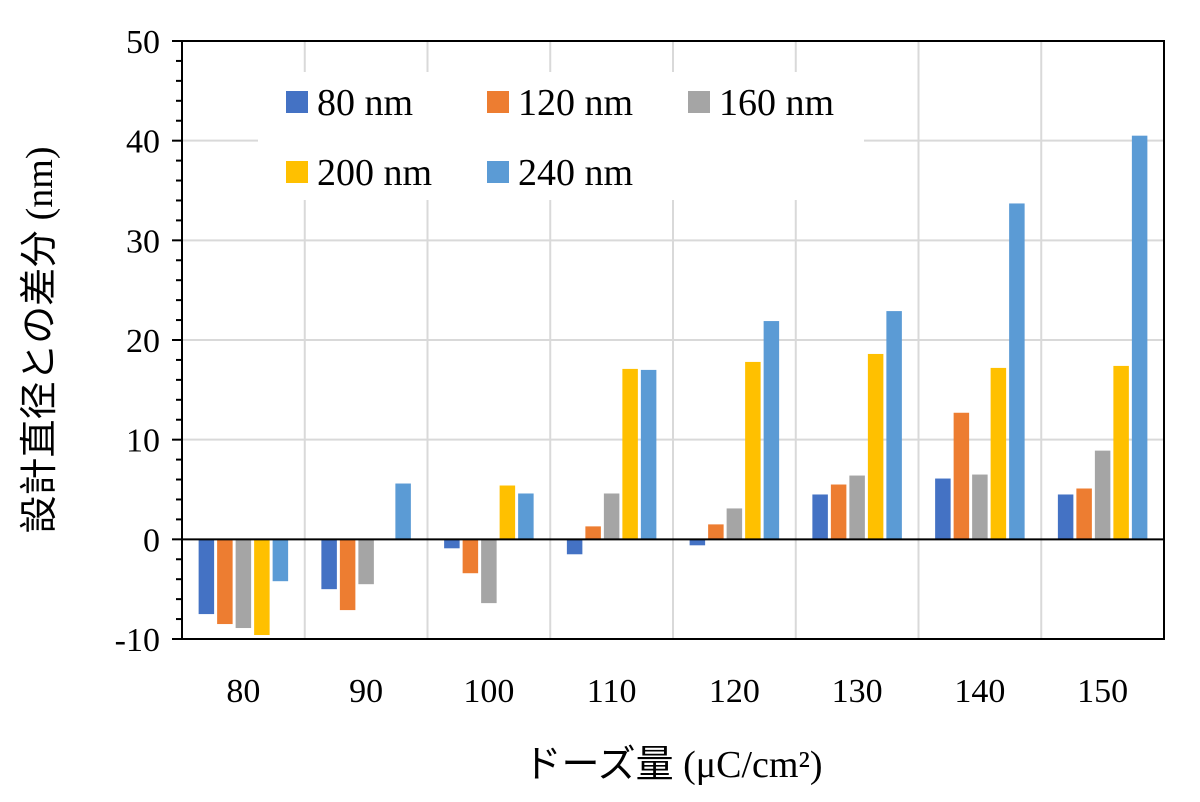 This screenshot has width=1200, height=802. I want to click on x-tick-label: 100, so click(488, 691).